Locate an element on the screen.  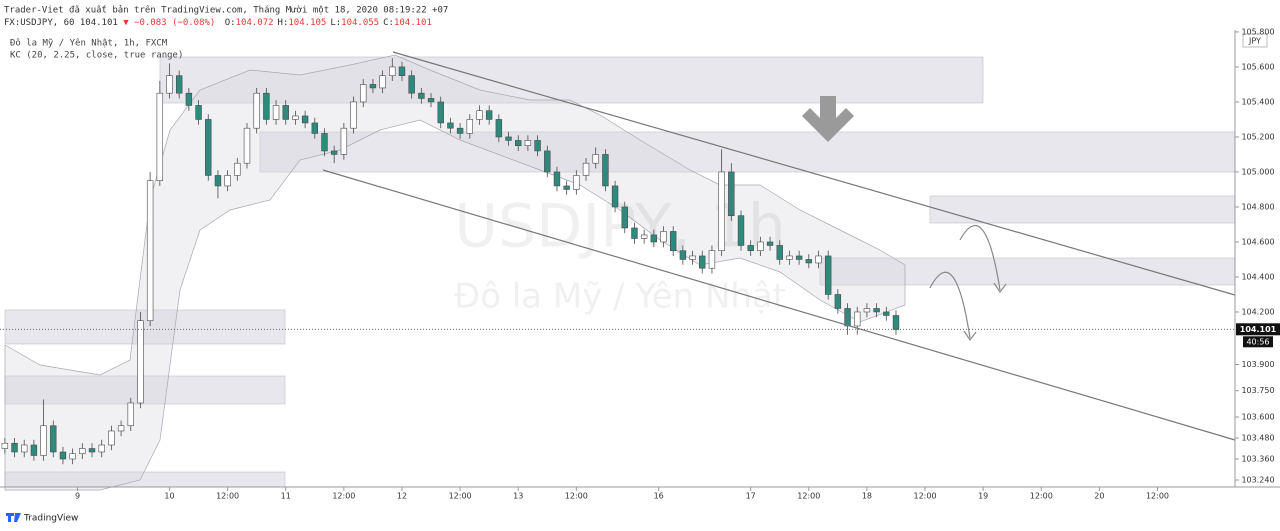
y-tick-label: 103.480 is located at coordinates (1257, 437).